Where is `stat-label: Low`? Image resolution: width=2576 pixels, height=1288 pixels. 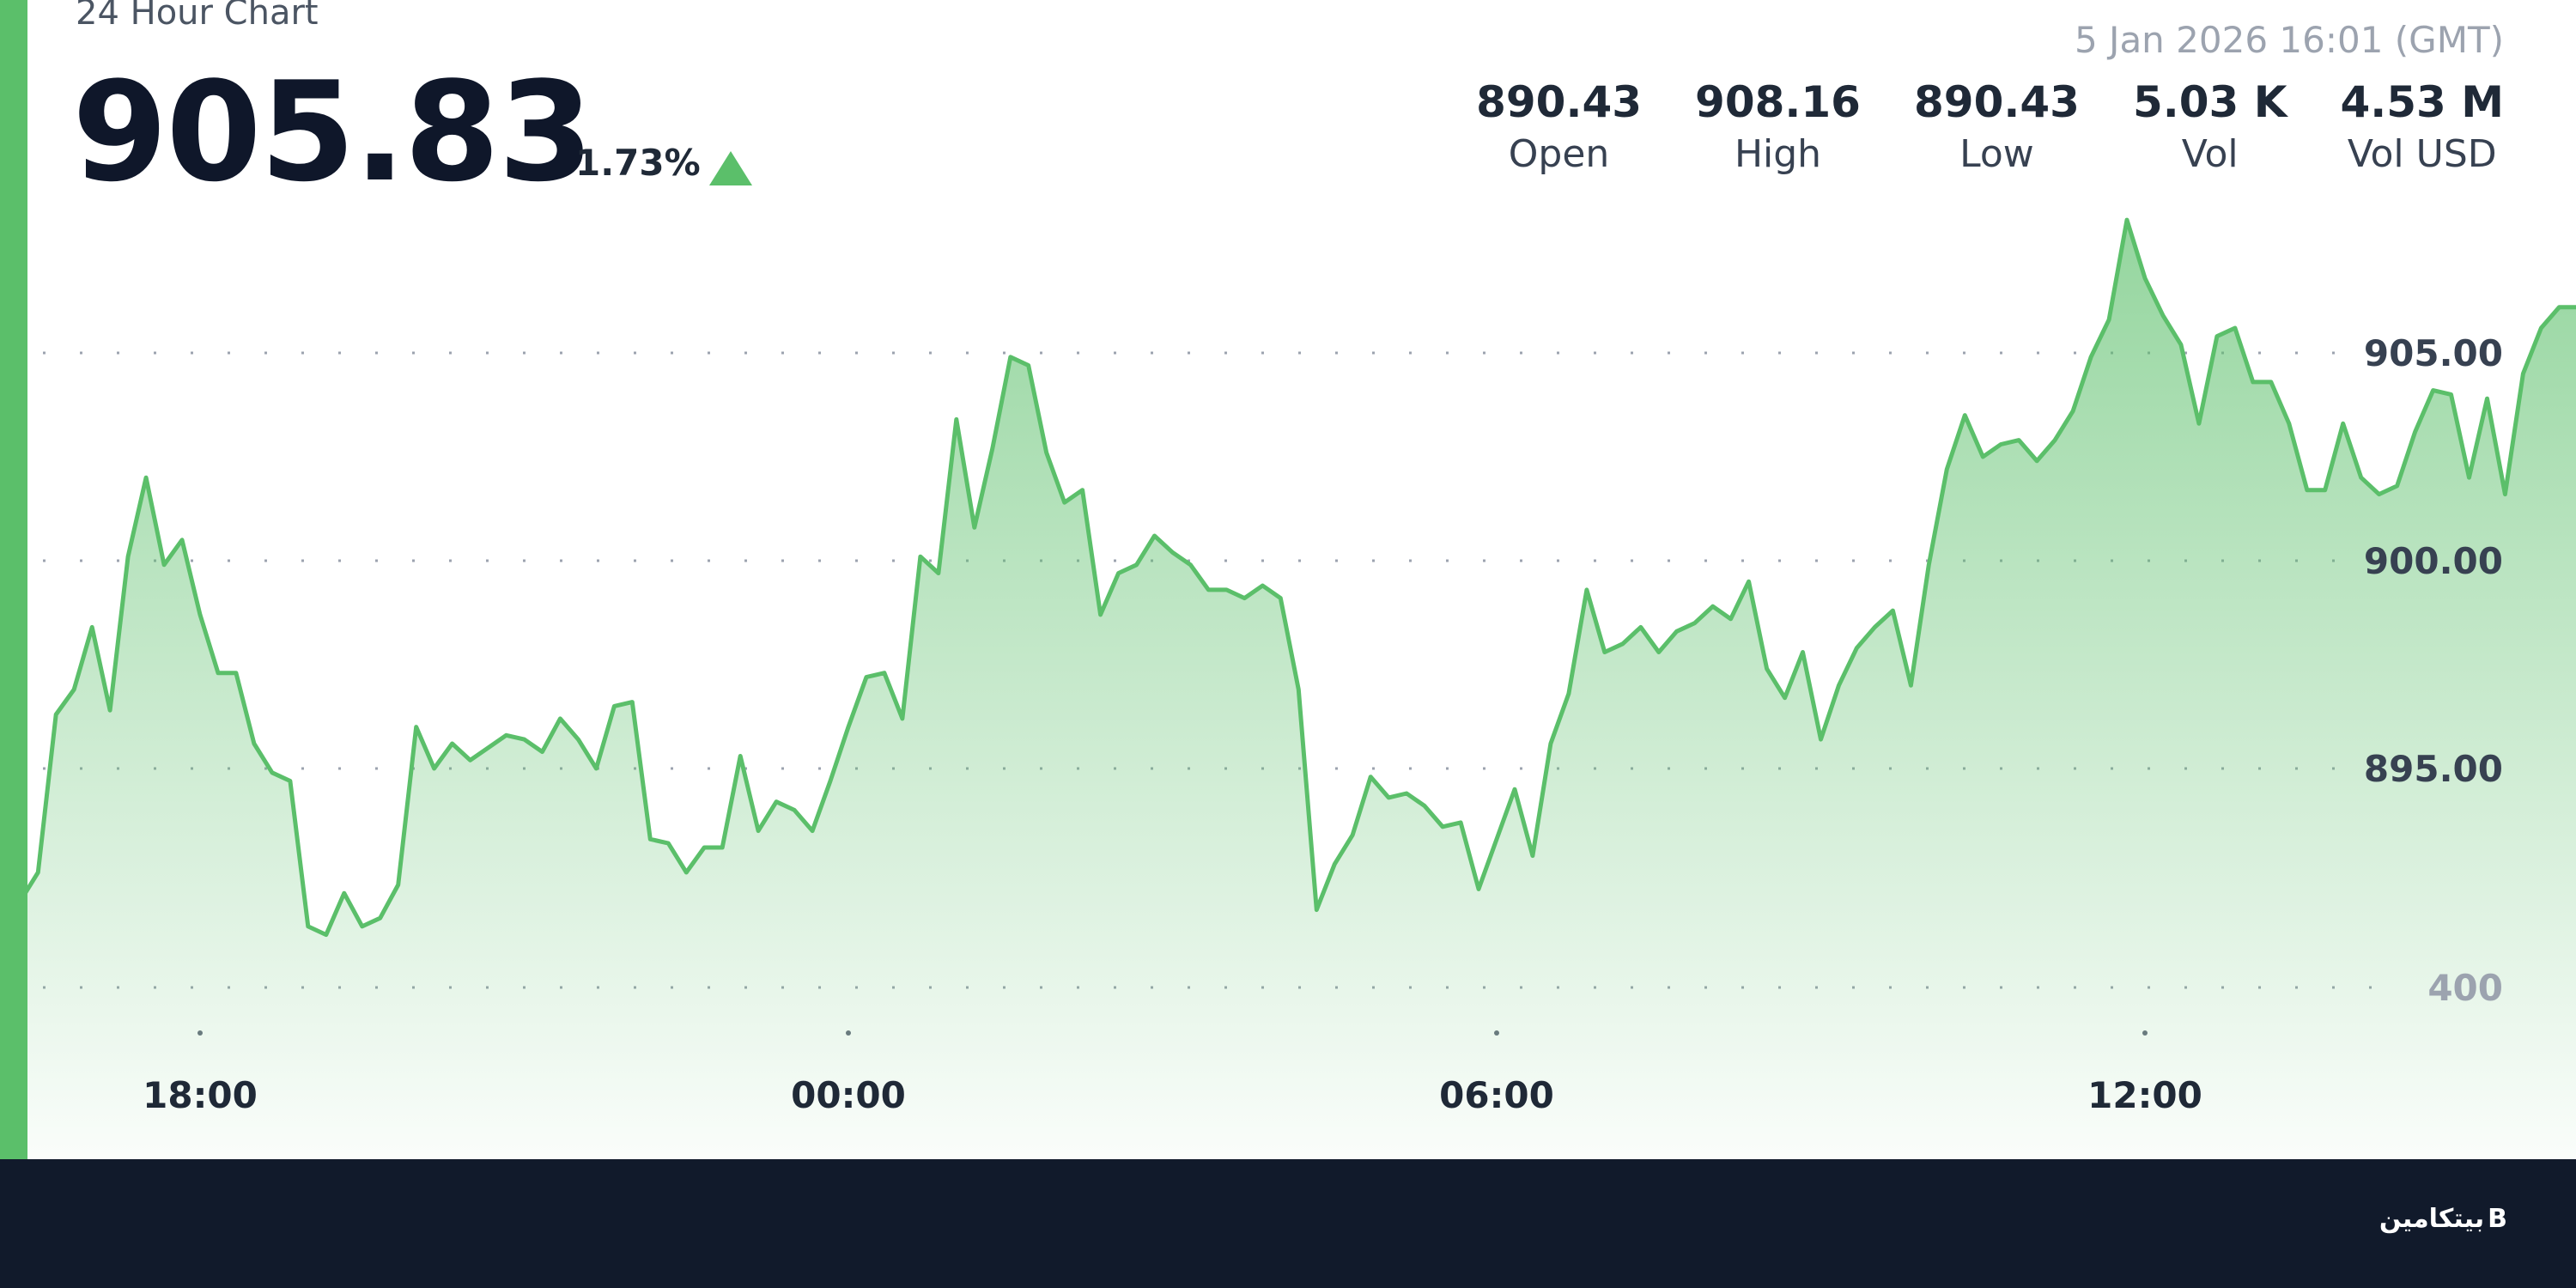 stat-label: Low is located at coordinates (1997, 154).